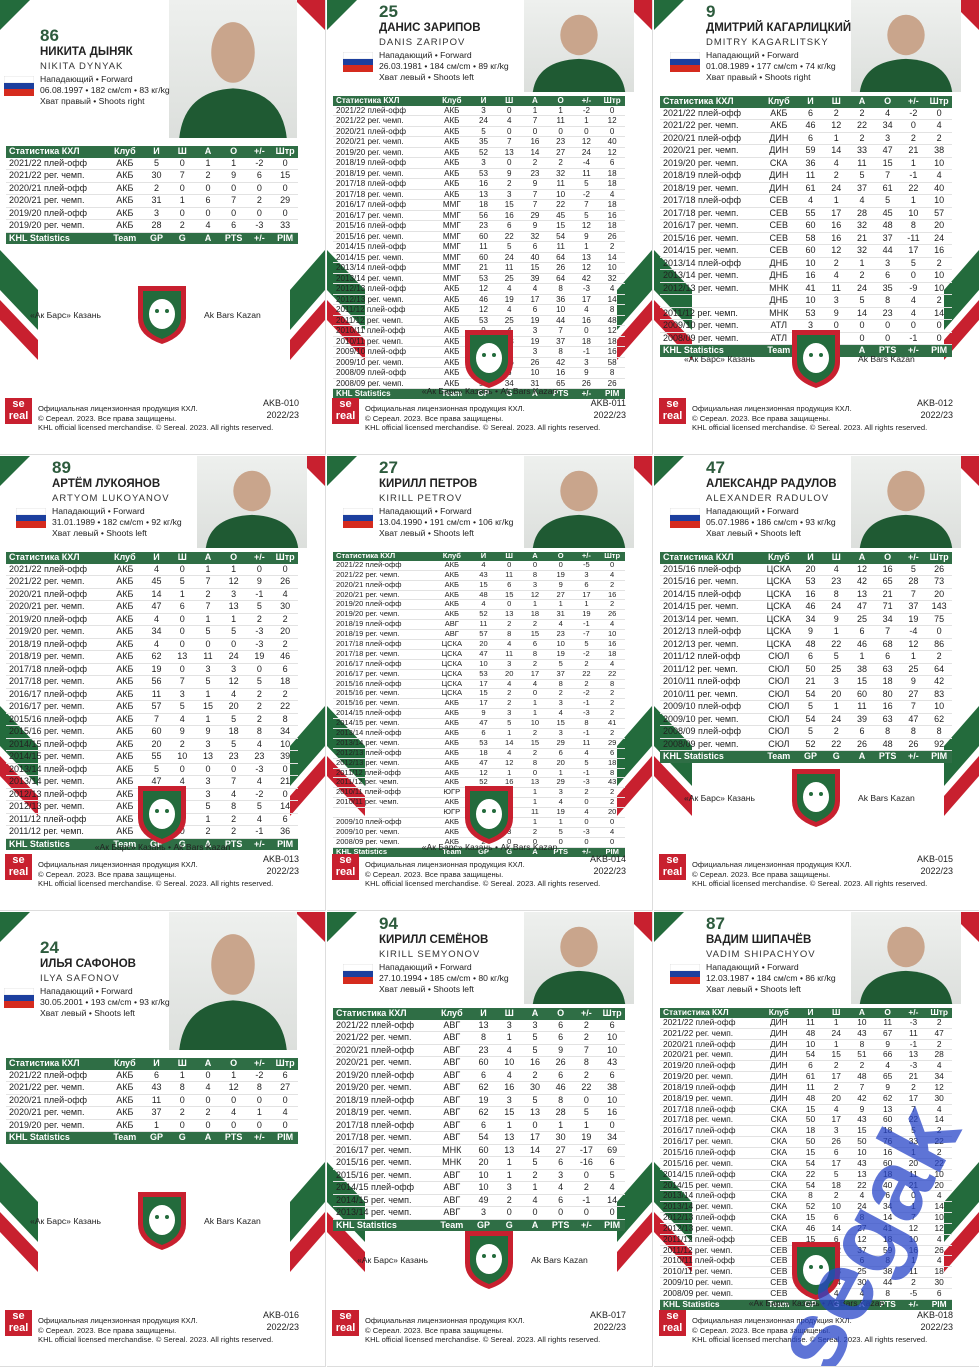  What do you see at coordinates (489, 1258) in the screenshot?
I see `logo-leopard` at bounding box center [489, 1258].